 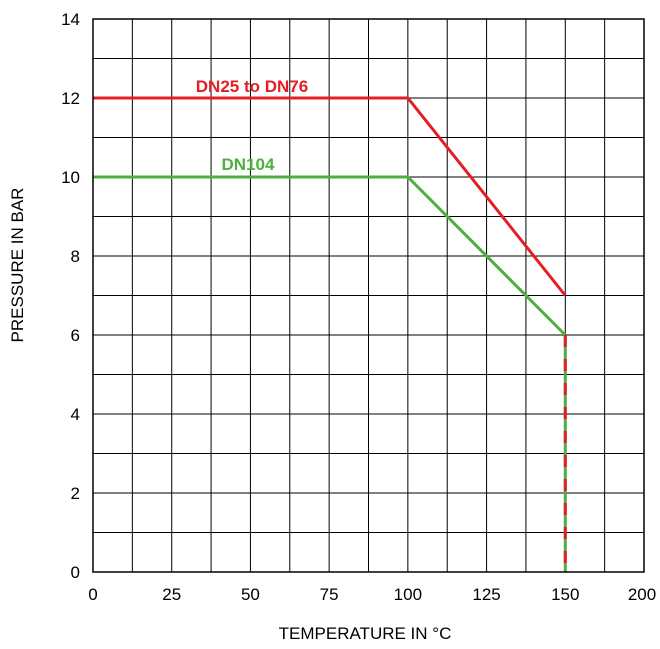 I want to click on x-axis-label: TEMPERATURE IN °C, so click(x=365, y=633).